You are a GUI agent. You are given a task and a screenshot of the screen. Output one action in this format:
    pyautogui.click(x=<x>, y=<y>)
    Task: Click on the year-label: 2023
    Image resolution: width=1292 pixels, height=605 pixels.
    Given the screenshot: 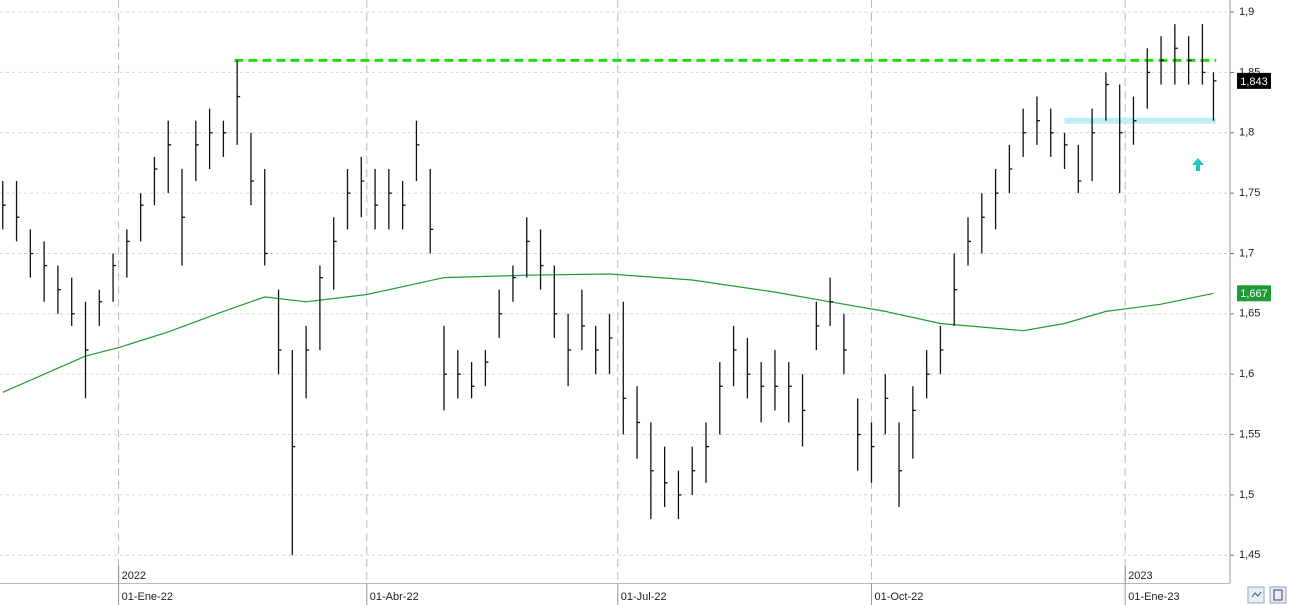 What is the action you would take?
    pyautogui.click(x=1140, y=576)
    